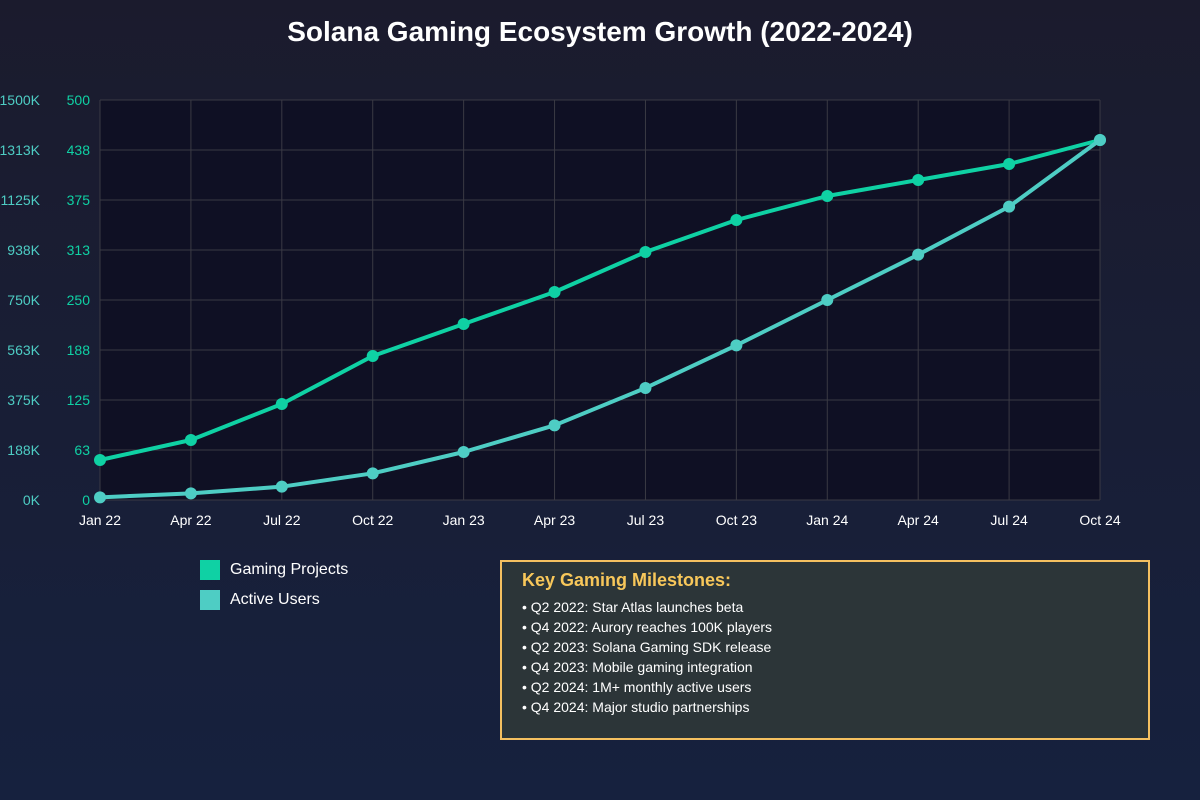  Describe the element at coordinates (464, 520) in the screenshot. I see `x-tick-label: Jan 23` at that location.